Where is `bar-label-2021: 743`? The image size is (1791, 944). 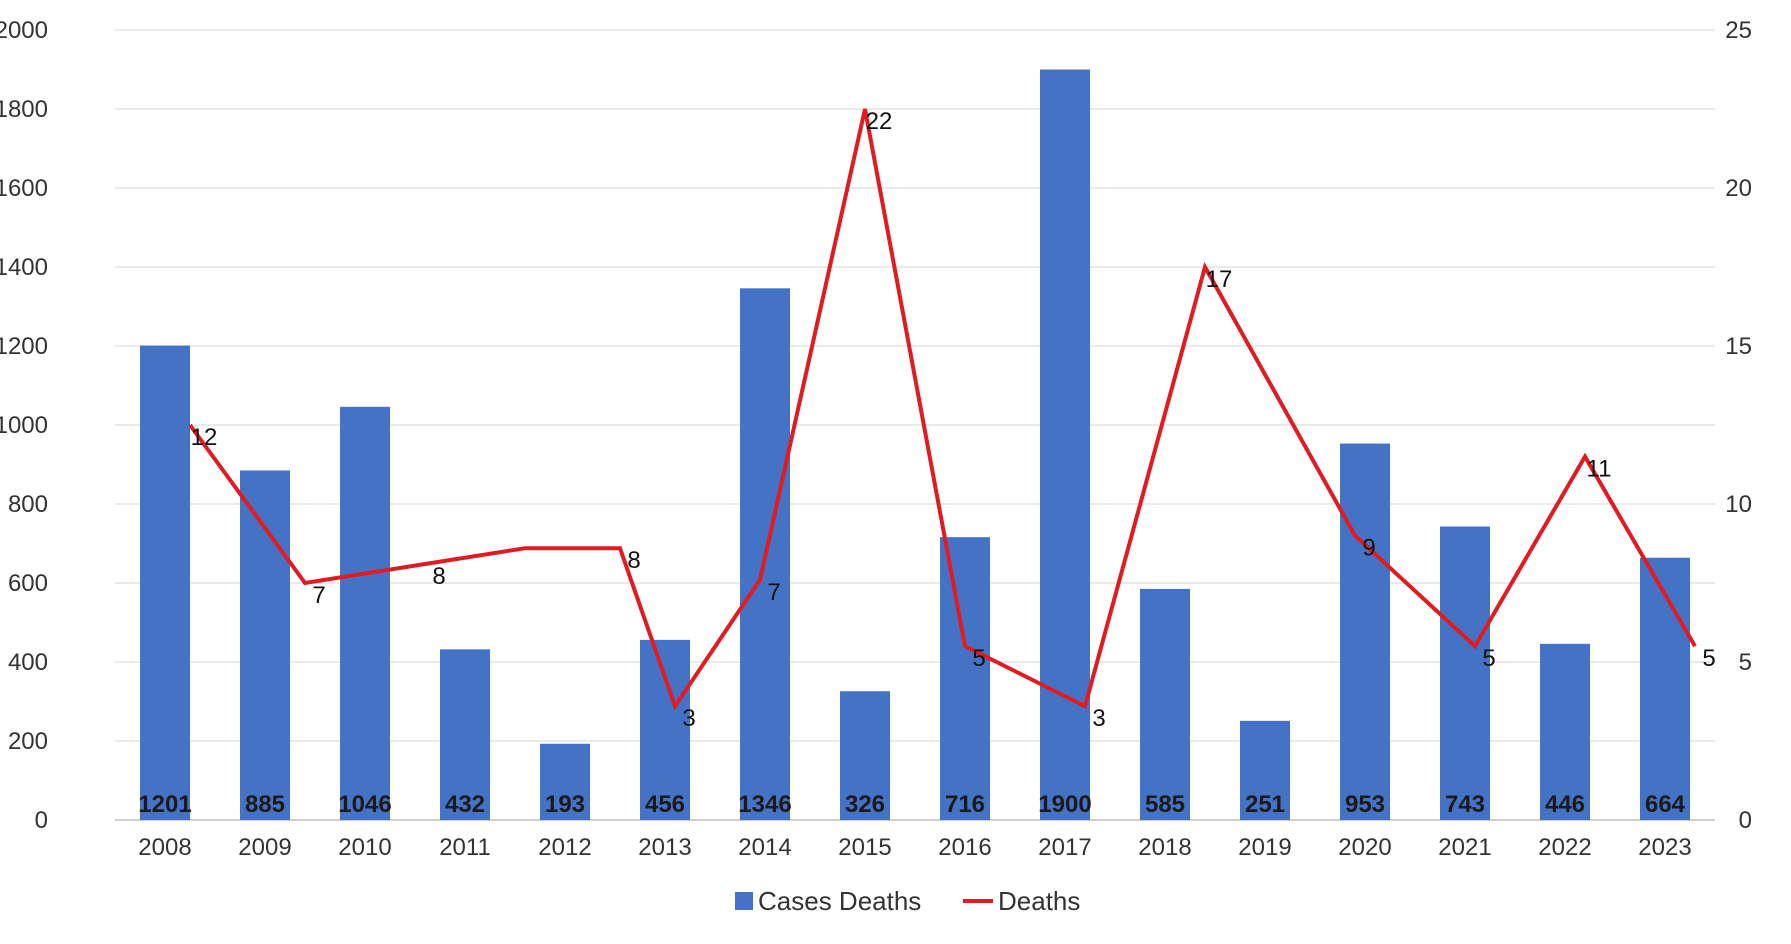
bar-label-2021: 743 is located at coordinates (1465, 804).